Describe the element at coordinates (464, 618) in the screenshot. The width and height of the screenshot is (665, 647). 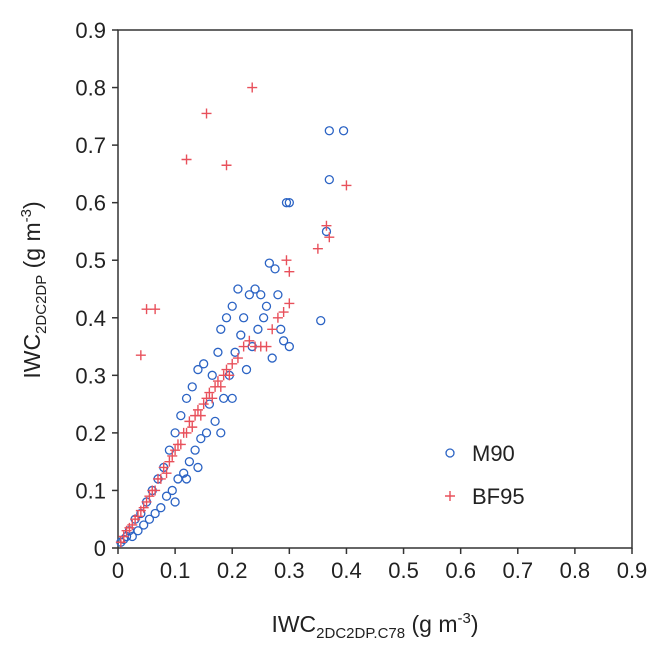
I see `x-title-sup: -3` at that location.